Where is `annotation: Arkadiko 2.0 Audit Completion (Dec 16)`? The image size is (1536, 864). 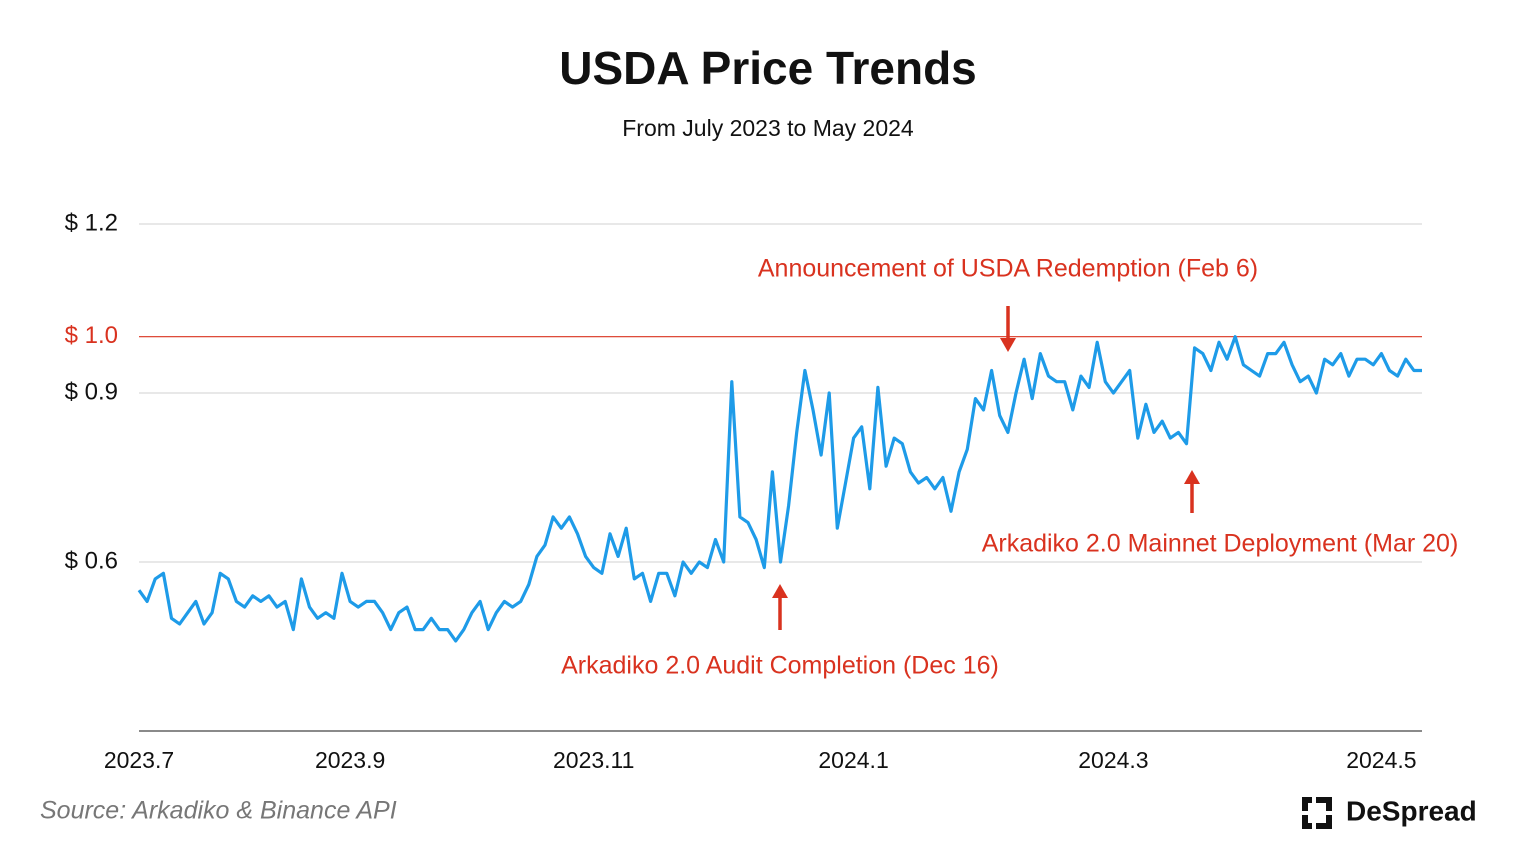 annotation: Arkadiko 2.0 Audit Completion (Dec 16) is located at coordinates (780, 666).